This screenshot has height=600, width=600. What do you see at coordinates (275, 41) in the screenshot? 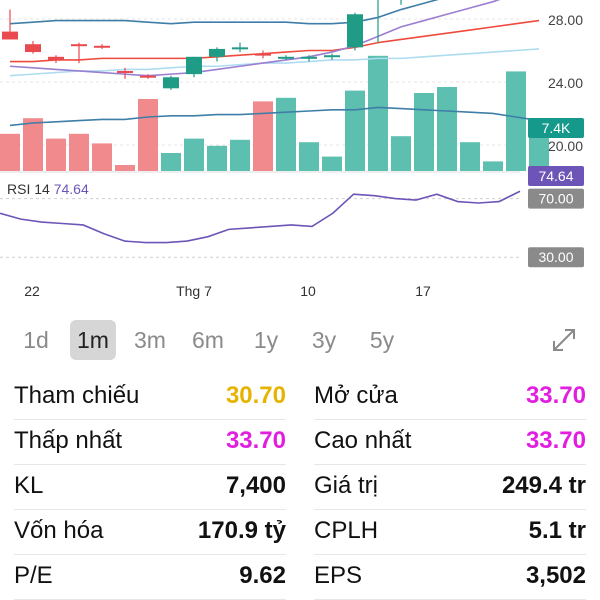
I see `ma-red-line` at bounding box center [275, 41].